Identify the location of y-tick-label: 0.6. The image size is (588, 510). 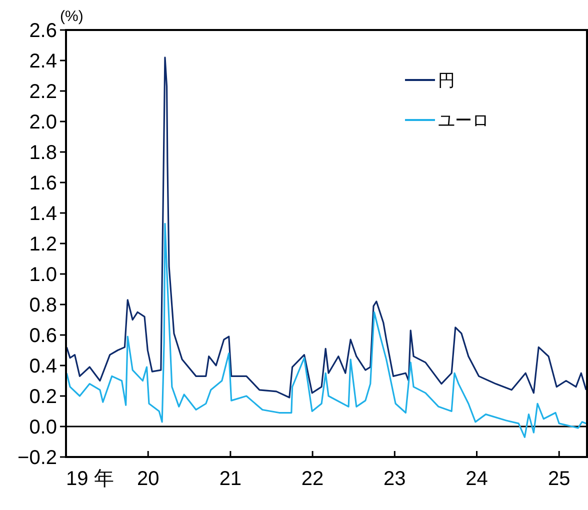
(43, 336).